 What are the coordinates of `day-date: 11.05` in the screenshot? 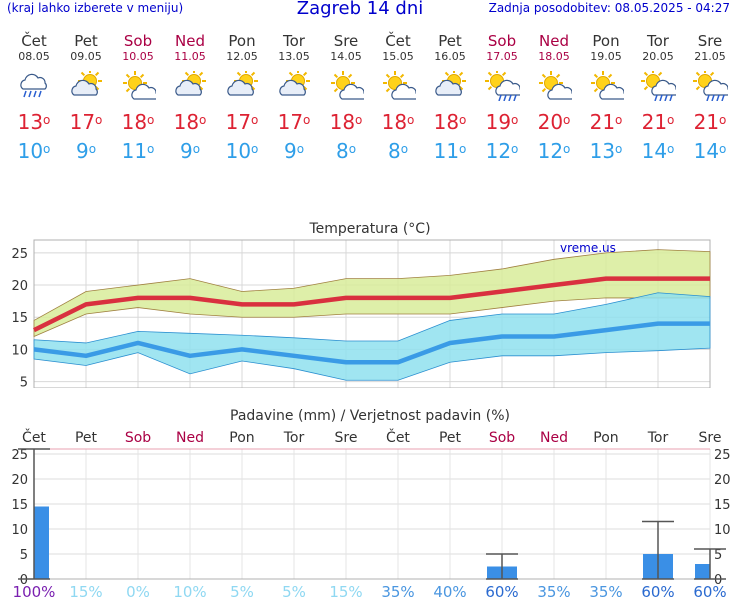 It's located at (190, 56).